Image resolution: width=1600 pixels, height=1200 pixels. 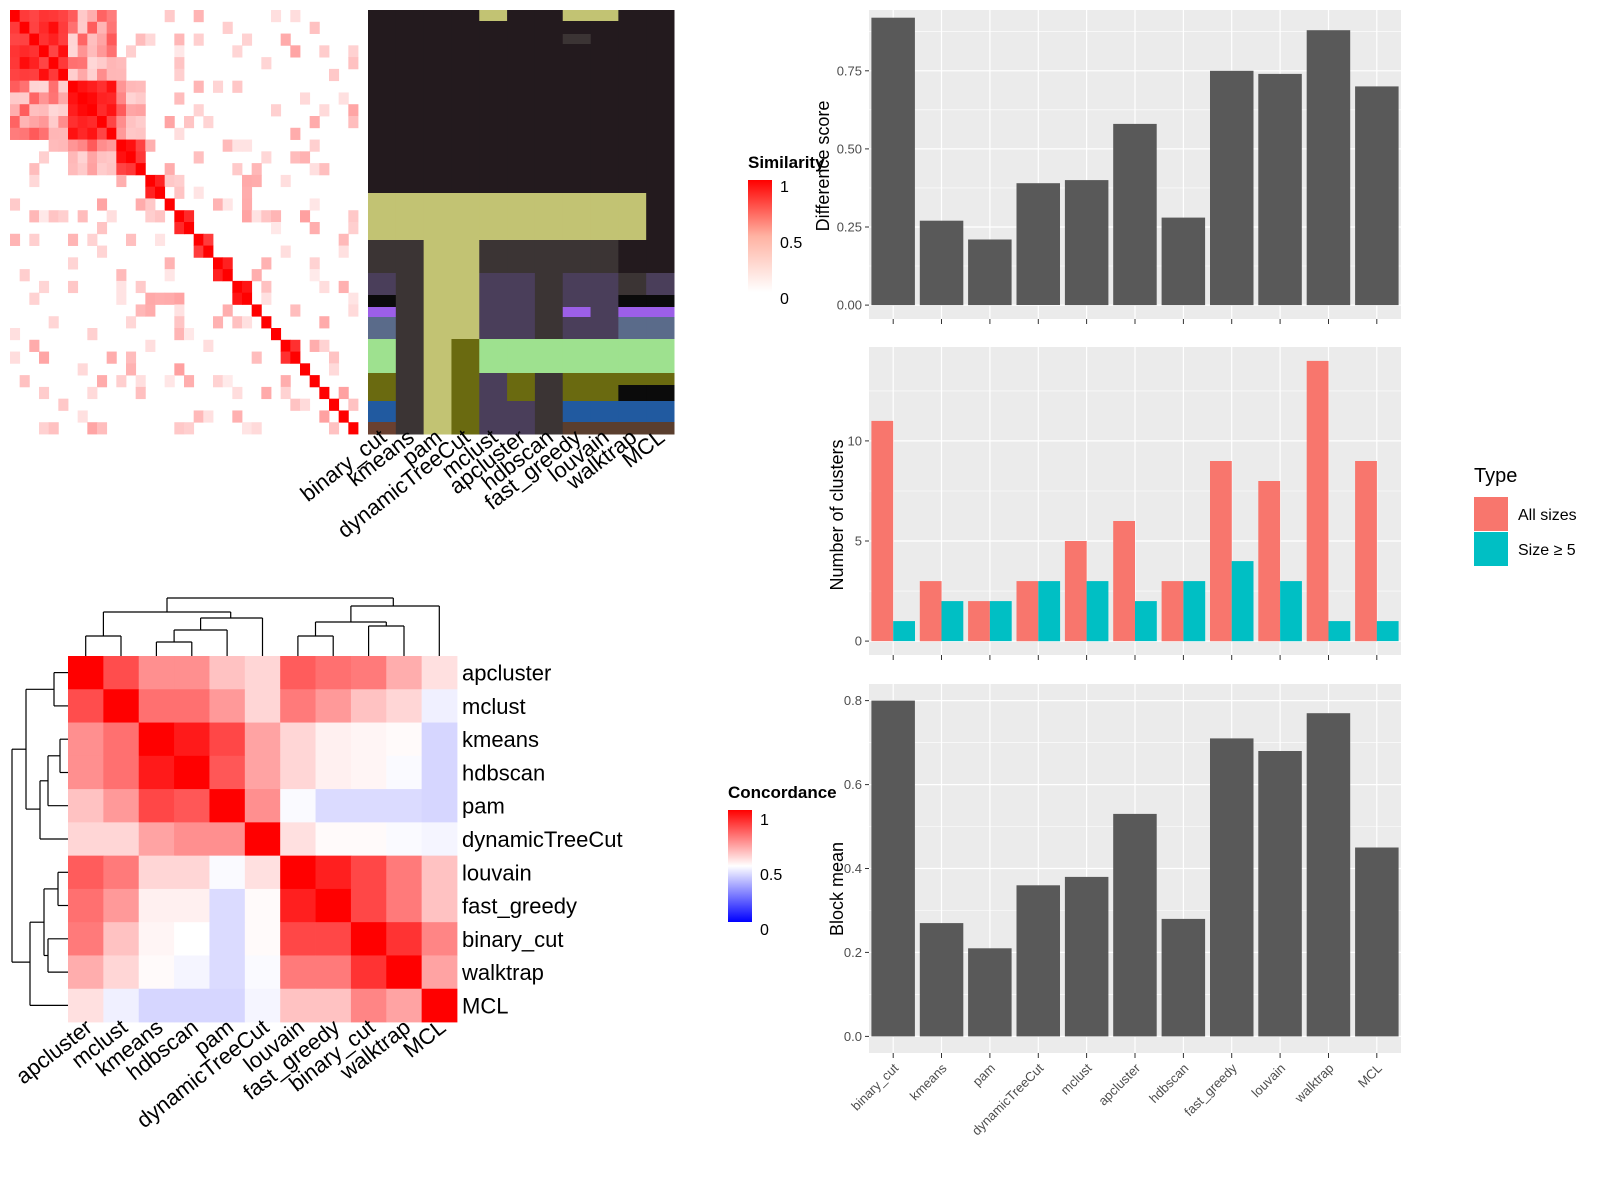 What do you see at coordinates (1221, 551) in the screenshot?
I see `bar-all-sizes` at bounding box center [1221, 551].